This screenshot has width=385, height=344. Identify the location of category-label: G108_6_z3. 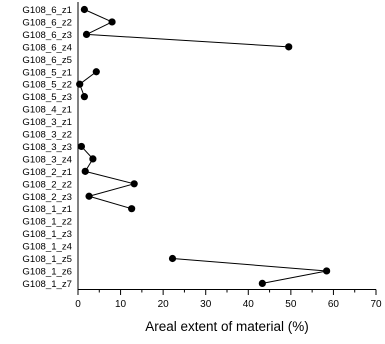
(47, 35).